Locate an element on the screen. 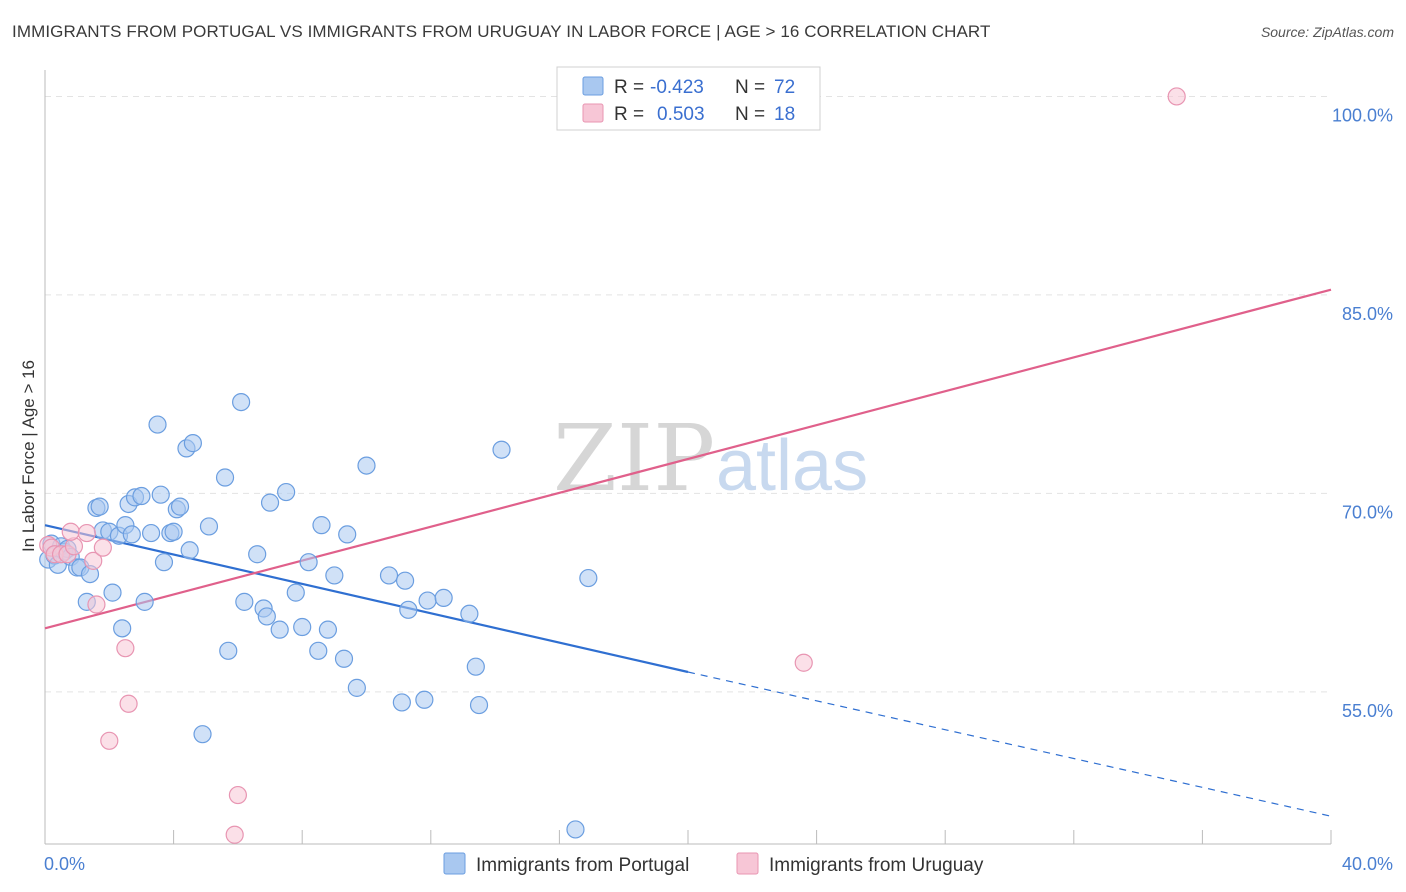  stats-n-label-portugal: N = is located at coordinates (750, 87).